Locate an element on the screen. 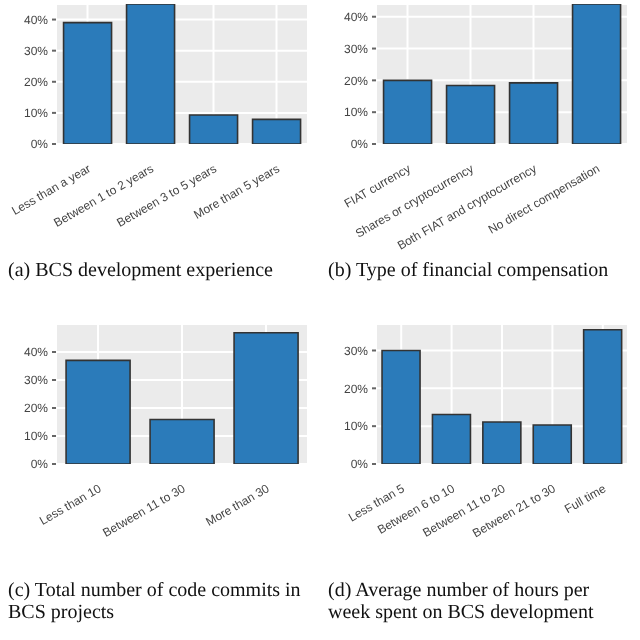 The height and width of the screenshot is (640, 640). text: (a) BCS development experience is located at coordinates (140, 271).